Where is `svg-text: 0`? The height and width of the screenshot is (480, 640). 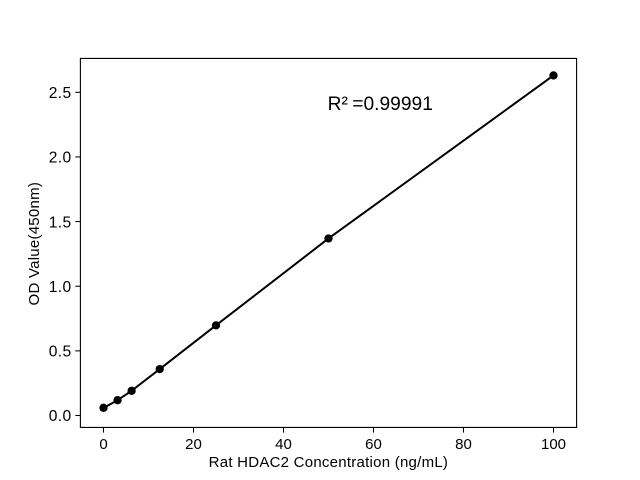 svg-text: 0 is located at coordinates (103, 444).